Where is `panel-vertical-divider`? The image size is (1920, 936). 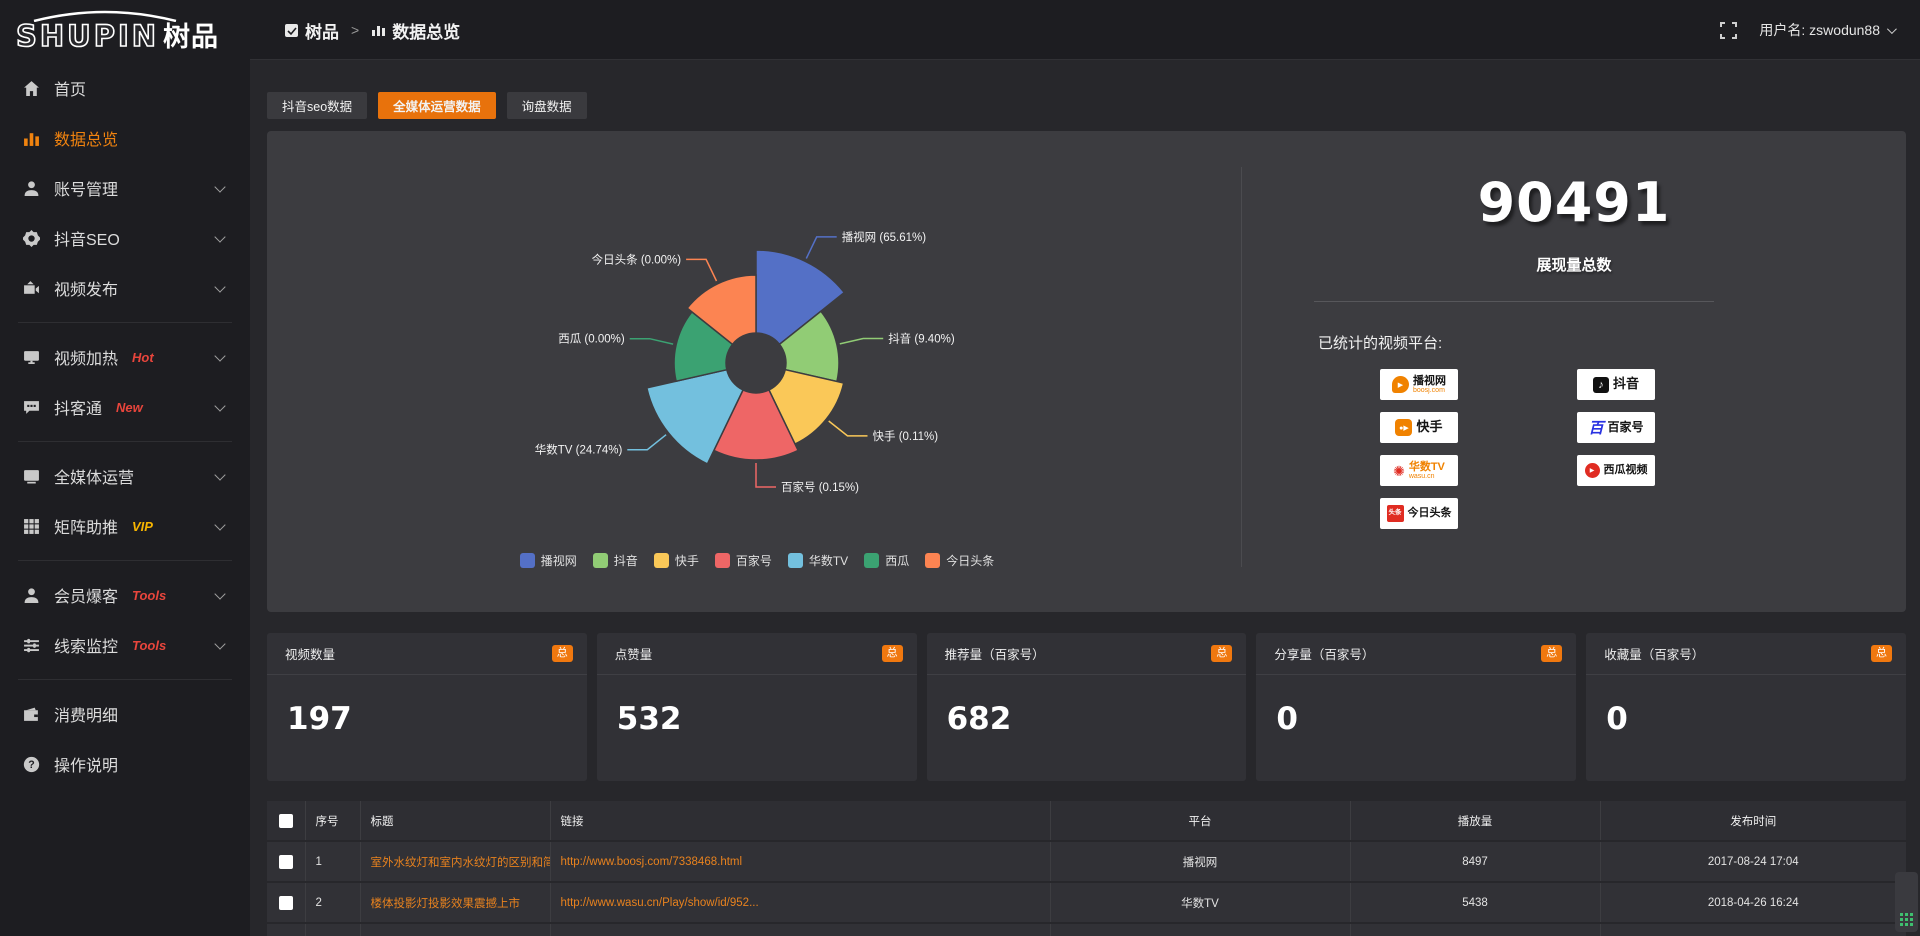
panel-vertical-divider is located at coordinates (1241, 367).